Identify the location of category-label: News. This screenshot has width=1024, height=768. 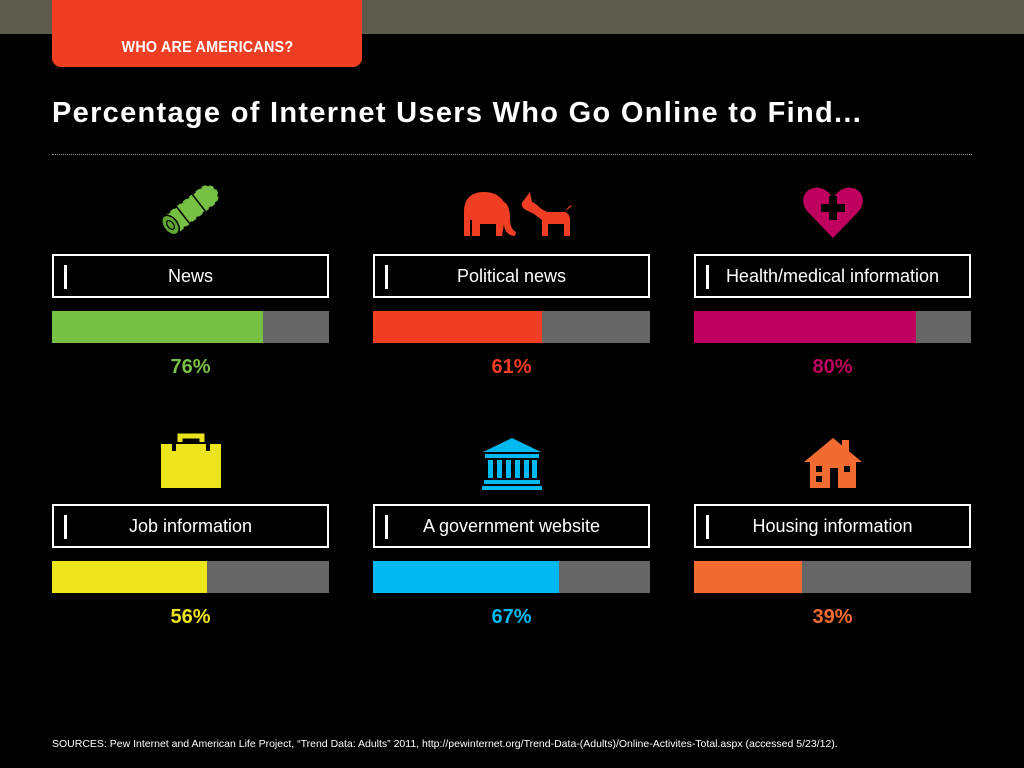
(190, 275).